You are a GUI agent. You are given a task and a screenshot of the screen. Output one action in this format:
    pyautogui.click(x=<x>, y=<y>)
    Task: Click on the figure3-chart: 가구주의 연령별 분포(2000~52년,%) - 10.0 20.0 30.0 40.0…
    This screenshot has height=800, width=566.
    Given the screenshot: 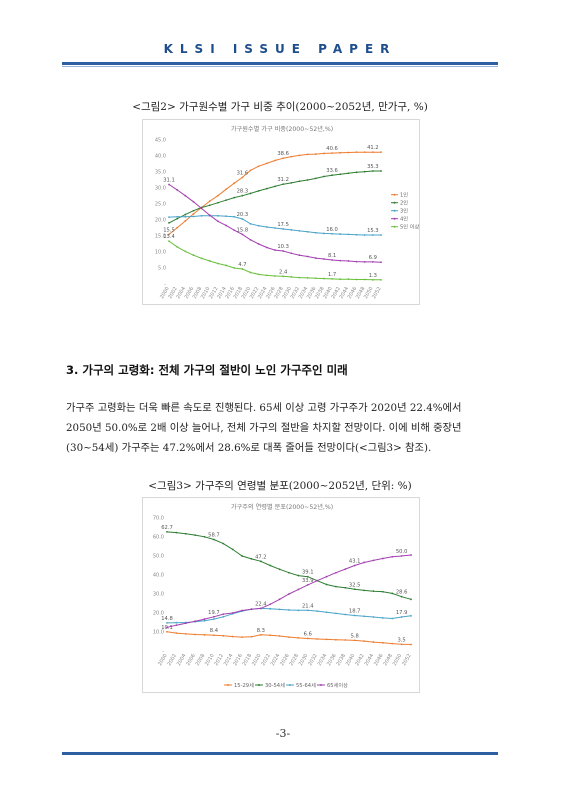 What is the action you would take?
    pyautogui.click(x=281, y=595)
    